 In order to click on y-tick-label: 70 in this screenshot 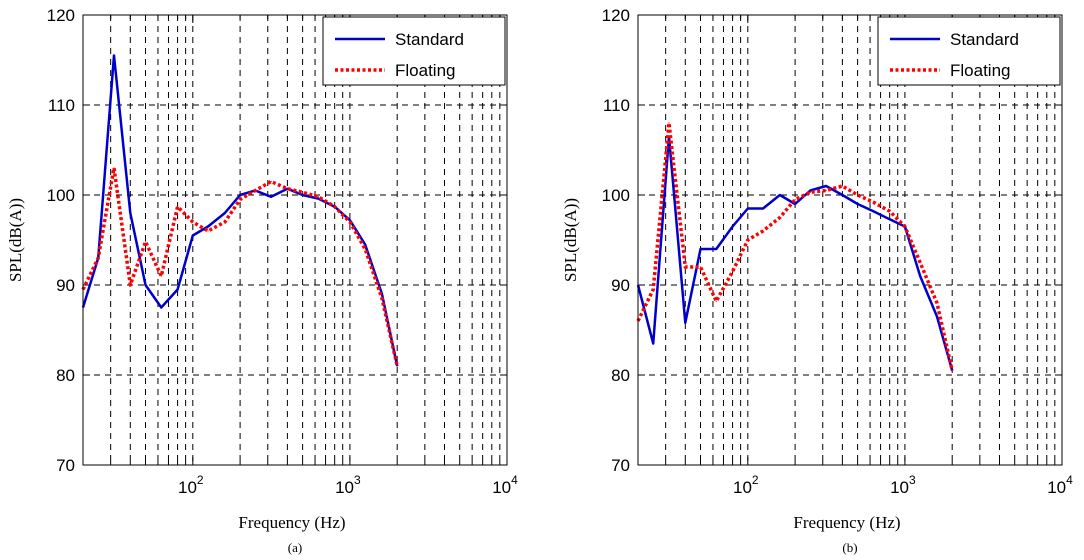, I will do `click(620, 465)`.